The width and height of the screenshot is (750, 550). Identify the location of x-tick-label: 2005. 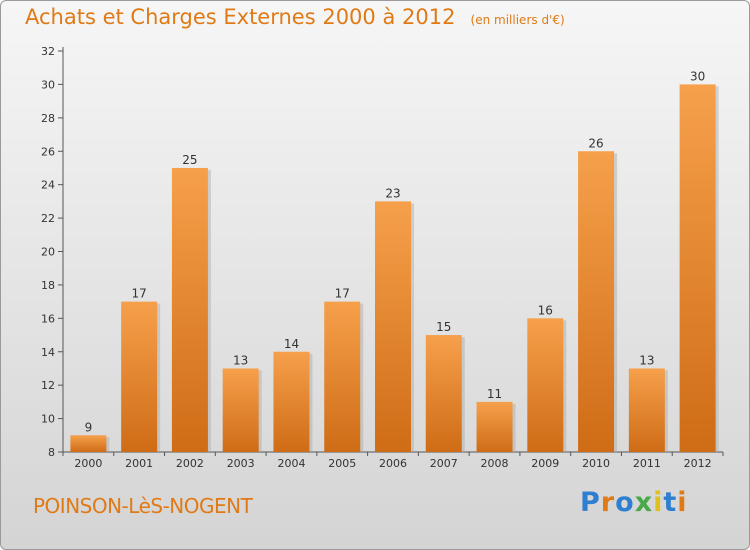
(342, 463).